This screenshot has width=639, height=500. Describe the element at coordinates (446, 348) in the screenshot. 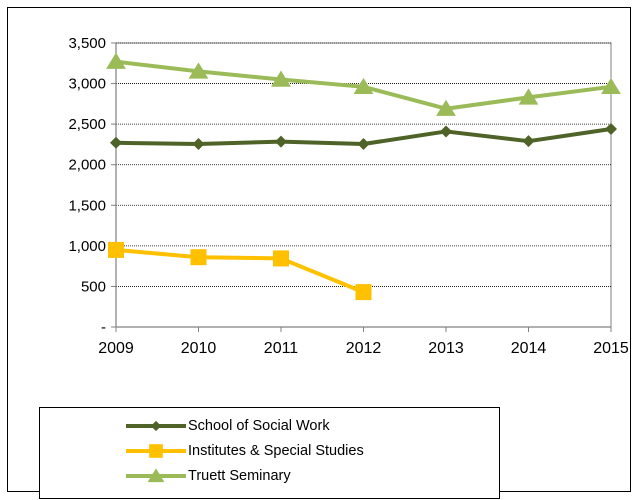

I see `x-tick-label: 2013` at that location.